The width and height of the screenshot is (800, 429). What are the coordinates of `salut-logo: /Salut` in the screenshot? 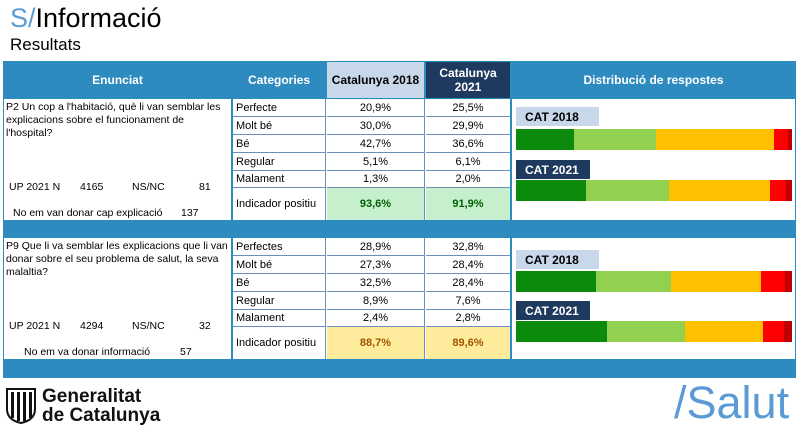 It's located at (732, 402).